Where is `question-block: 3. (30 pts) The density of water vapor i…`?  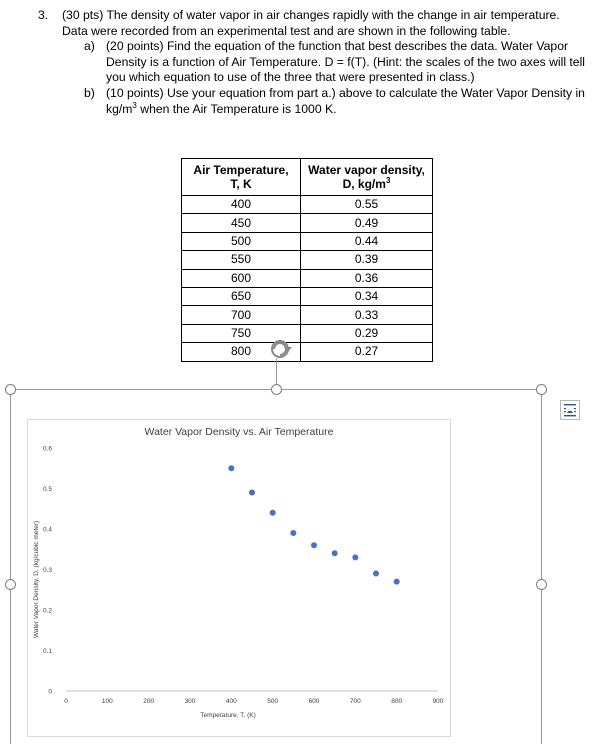 question-block: 3. (30 pts) The density of water vapor i… is located at coordinates (313, 62).